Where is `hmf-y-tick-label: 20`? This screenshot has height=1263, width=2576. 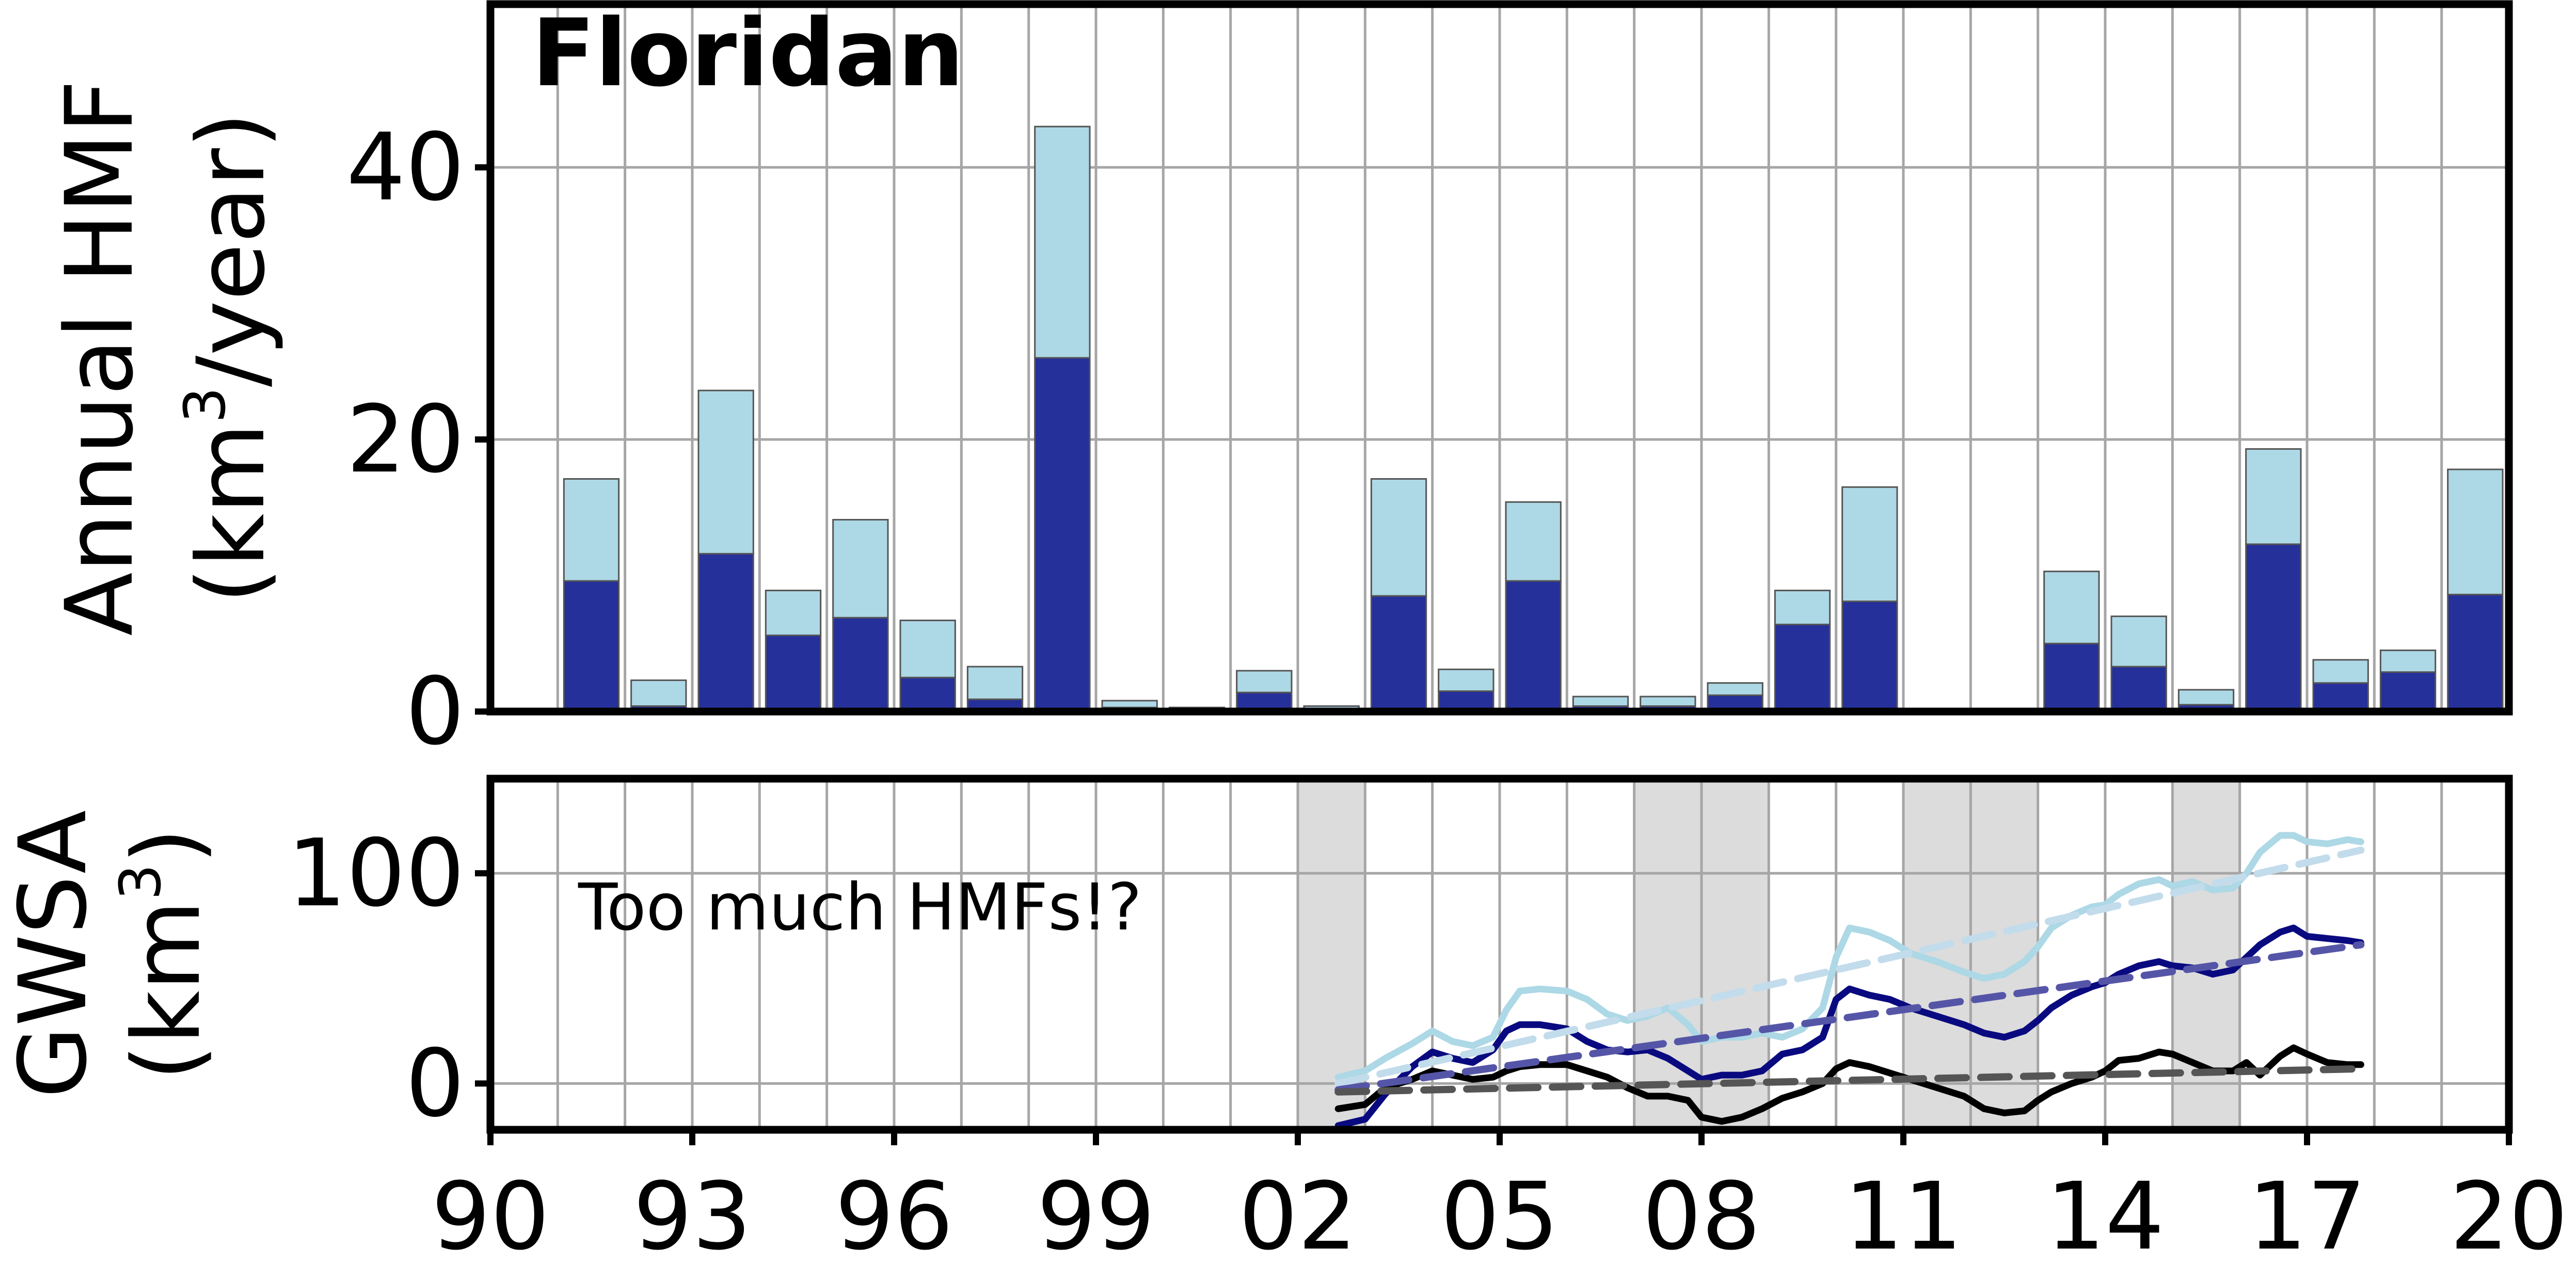 hmf-y-tick-label: 20 is located at coordinates (405, 440).